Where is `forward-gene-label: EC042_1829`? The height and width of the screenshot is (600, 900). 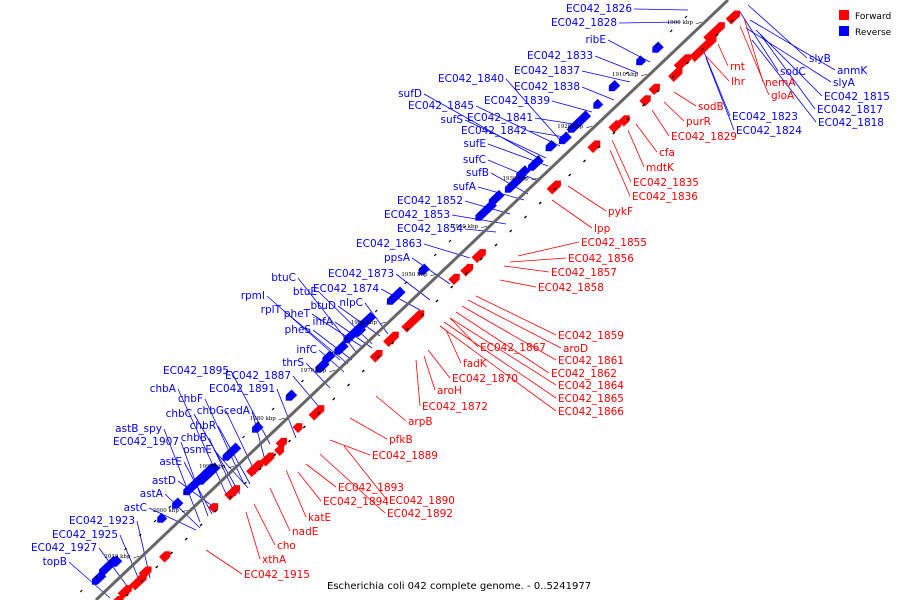 forward-gene-label: EC042_1829 is located at coordinates (704, 137).